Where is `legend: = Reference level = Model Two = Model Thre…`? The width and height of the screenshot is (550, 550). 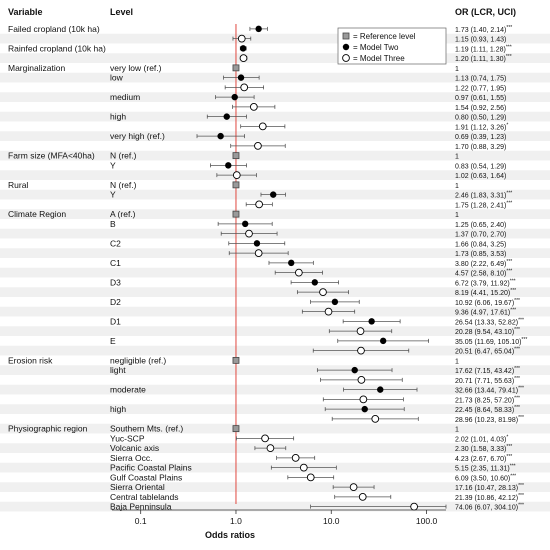
legend: = Reference level = Model Two = Model Thre… is located at coordinates (392, 46).